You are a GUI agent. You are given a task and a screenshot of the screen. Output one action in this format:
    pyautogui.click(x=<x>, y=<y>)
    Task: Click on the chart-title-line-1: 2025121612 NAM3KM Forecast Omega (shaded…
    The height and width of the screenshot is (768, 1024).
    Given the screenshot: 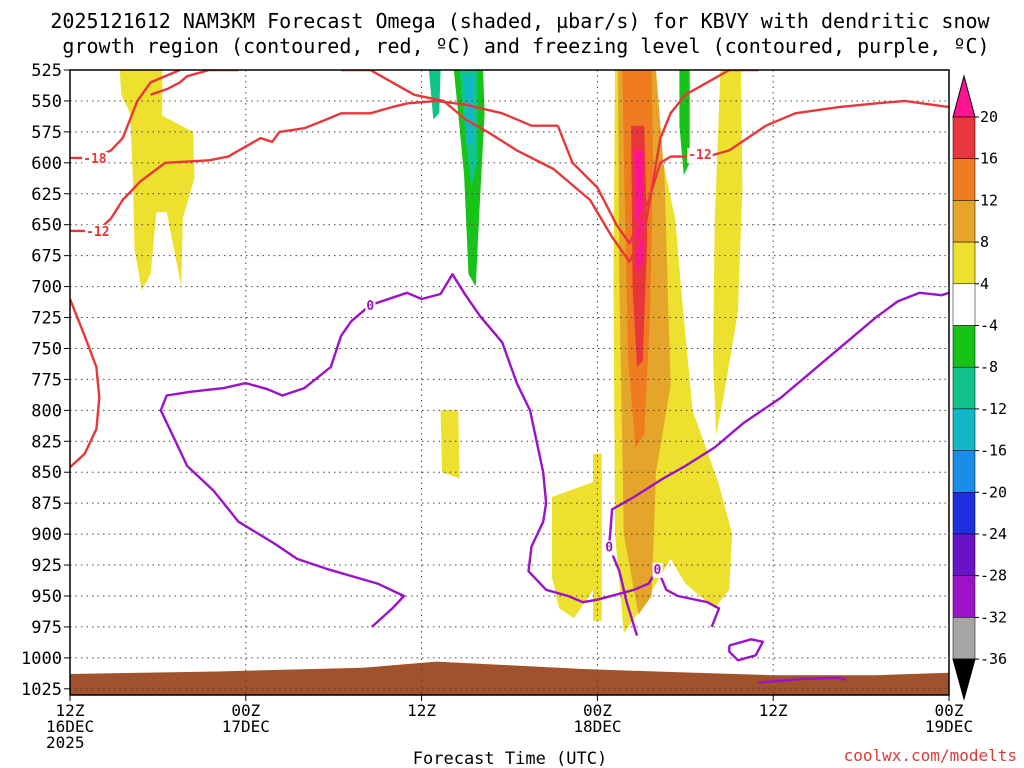 What is the action you would take?
    pyautogui.click(x=520, y=21)
    